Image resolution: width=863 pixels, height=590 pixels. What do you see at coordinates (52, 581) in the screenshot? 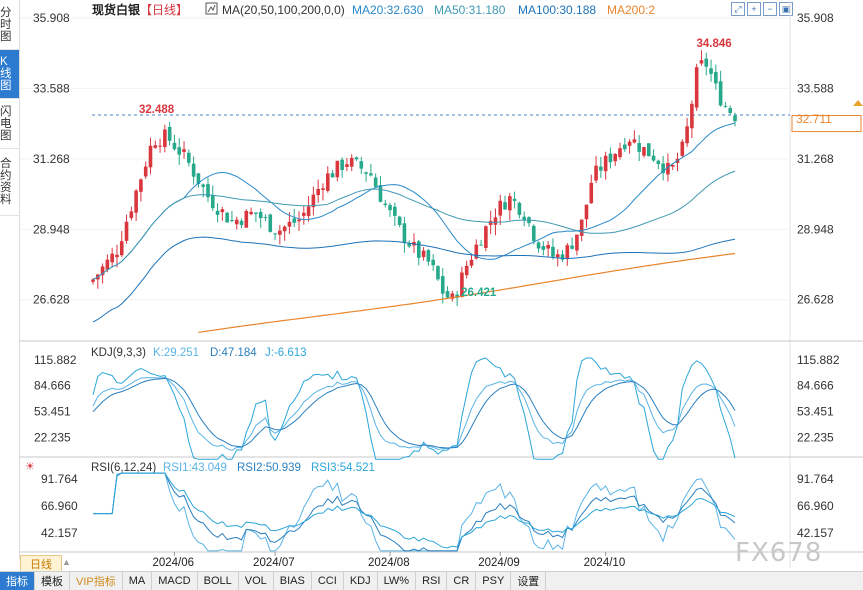
I see `templates-button: 模板` at bounding box center [52, 581].